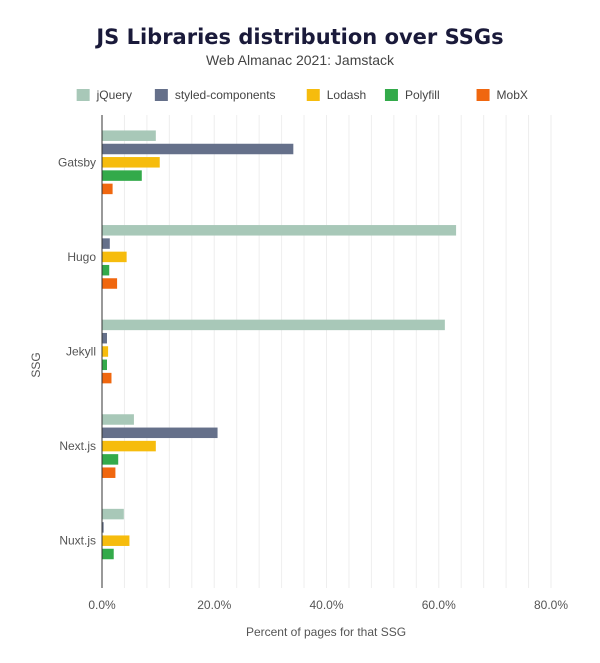 The height and width of the screenshot is (663, 600). I want to click on x-tick-label: 60.0%, so click(439, 605).